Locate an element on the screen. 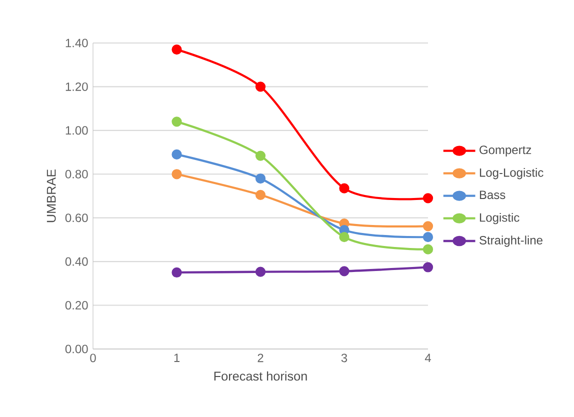  legend-label: Log-Logistic is located at coordinates (512, 174).